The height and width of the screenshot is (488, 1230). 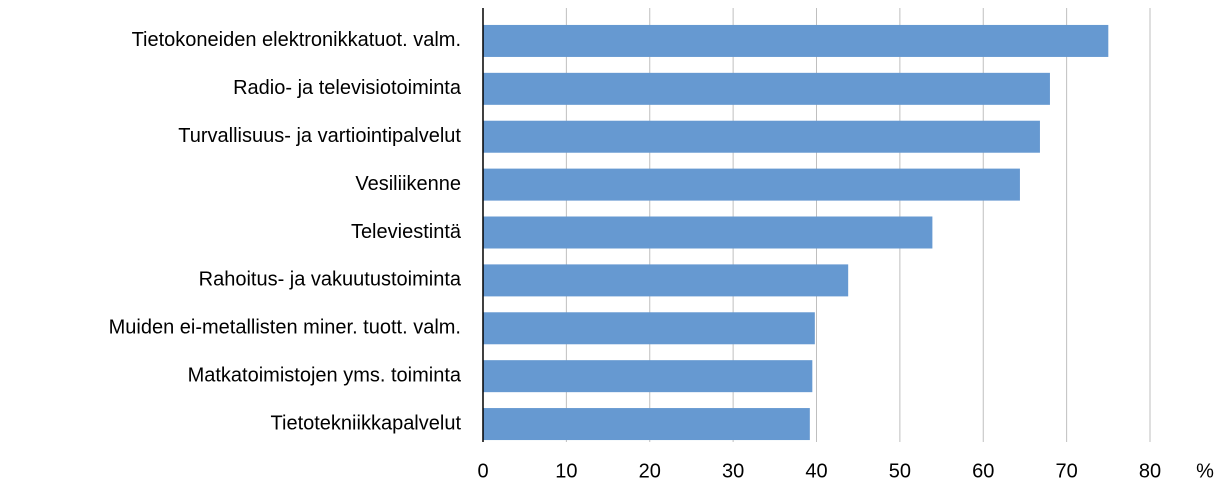 What do you see at coordinates (983, 471) in the screenshot?
I see `x-tick-label: 60` at bounding box center [983, 471].